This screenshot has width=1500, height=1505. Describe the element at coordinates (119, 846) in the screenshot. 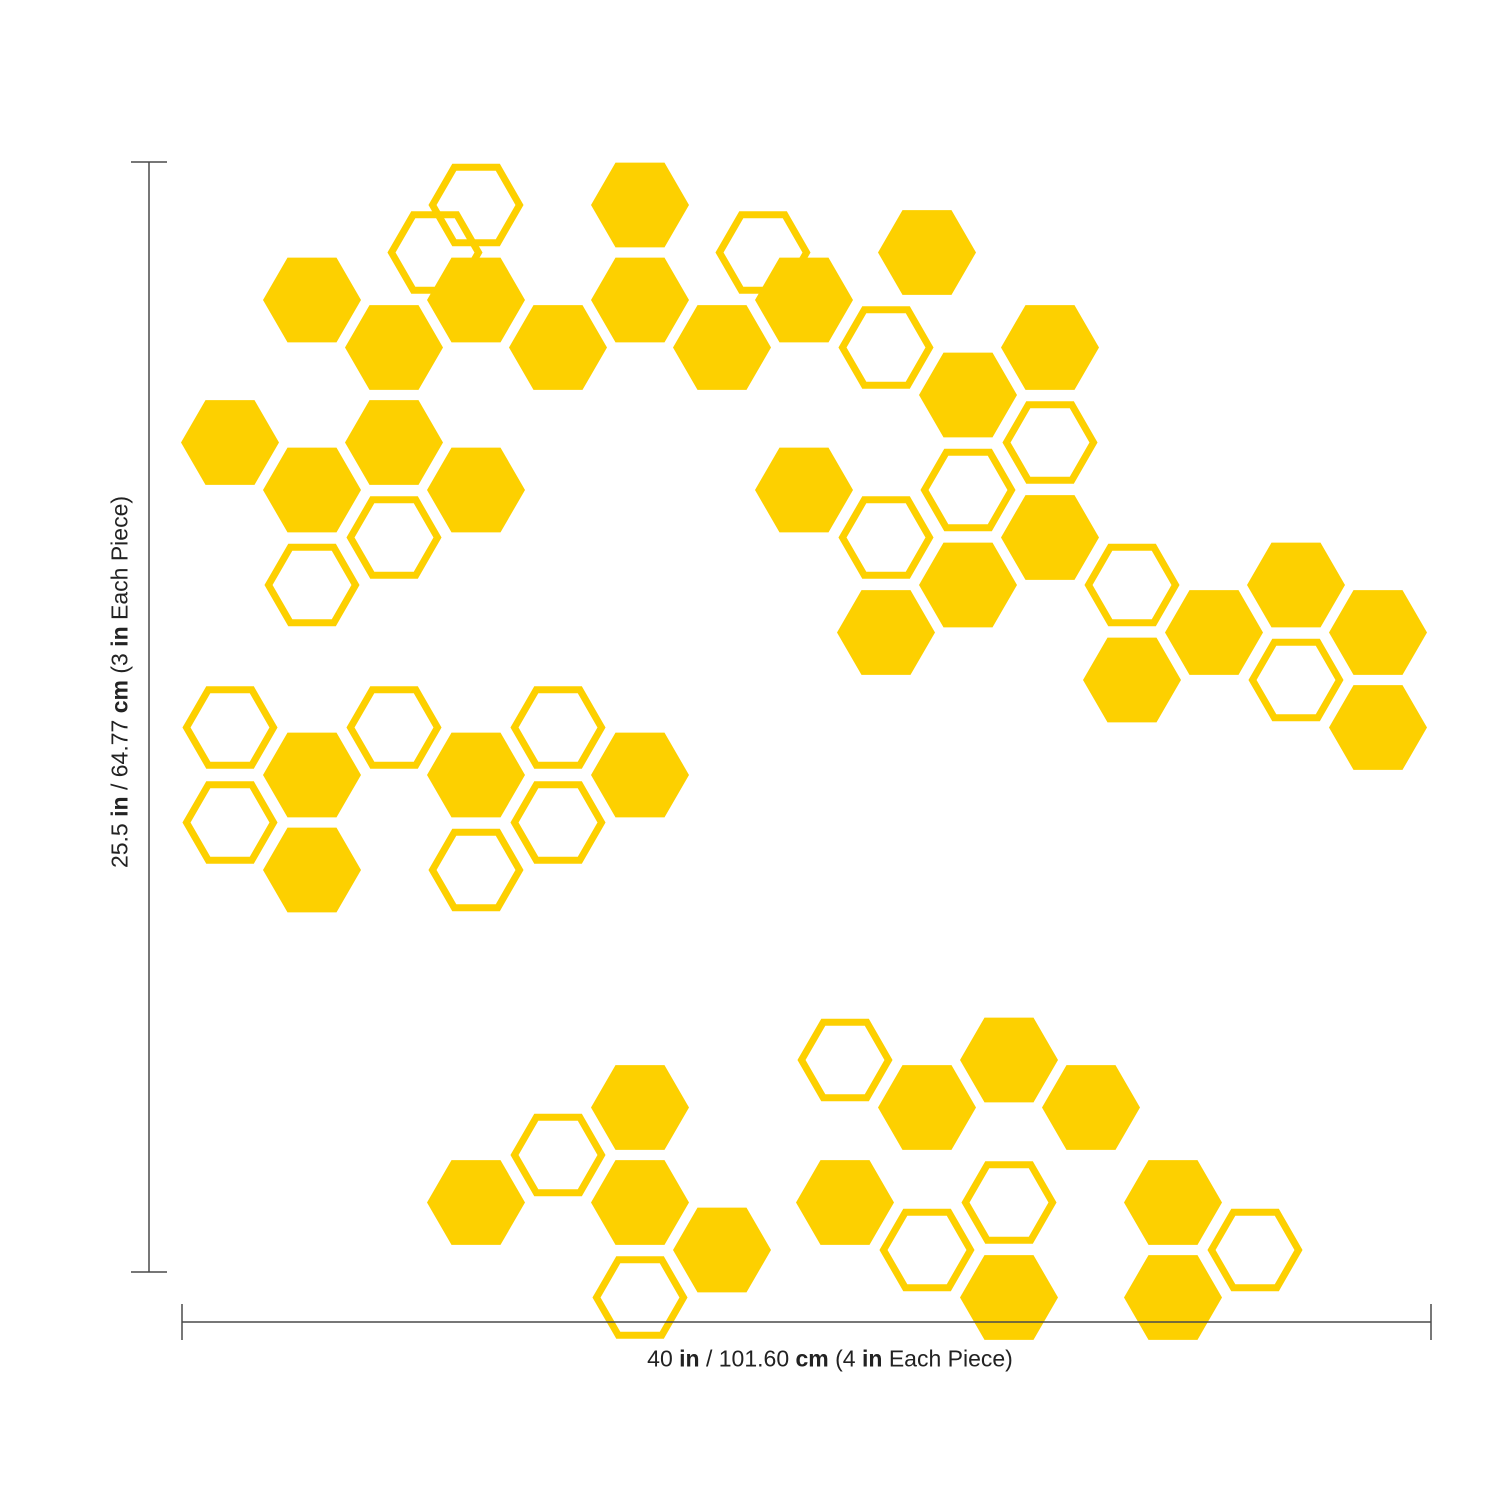

I see `height-value: 25.5` at that location.